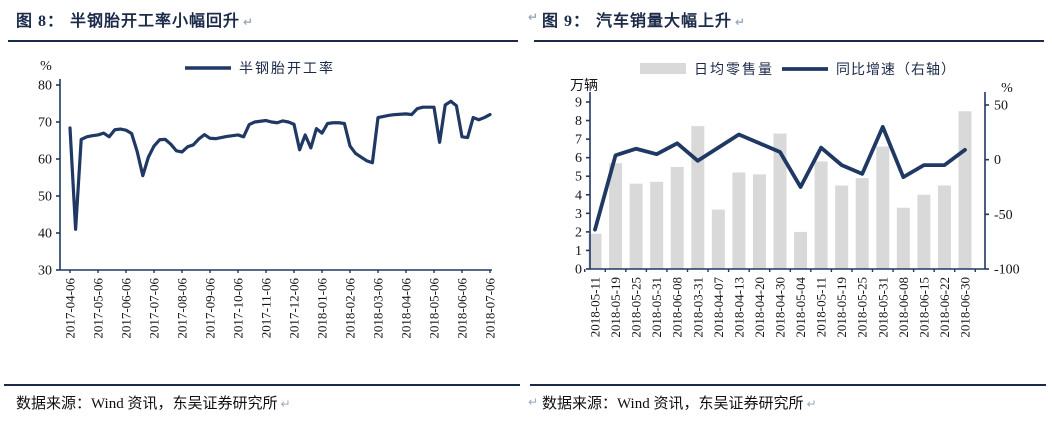  What do you see at coordinates (663, 68) in the screenshot?
I see `legend-bar-swatch` at bounding box center [663, 68].